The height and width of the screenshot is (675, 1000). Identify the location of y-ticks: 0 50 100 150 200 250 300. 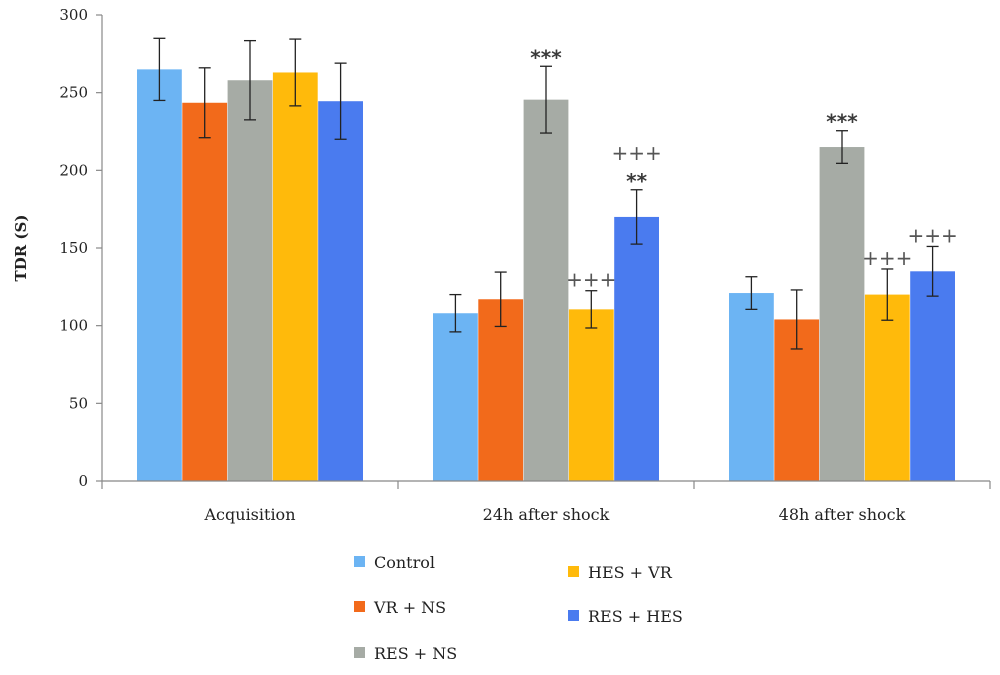
(80, 248).